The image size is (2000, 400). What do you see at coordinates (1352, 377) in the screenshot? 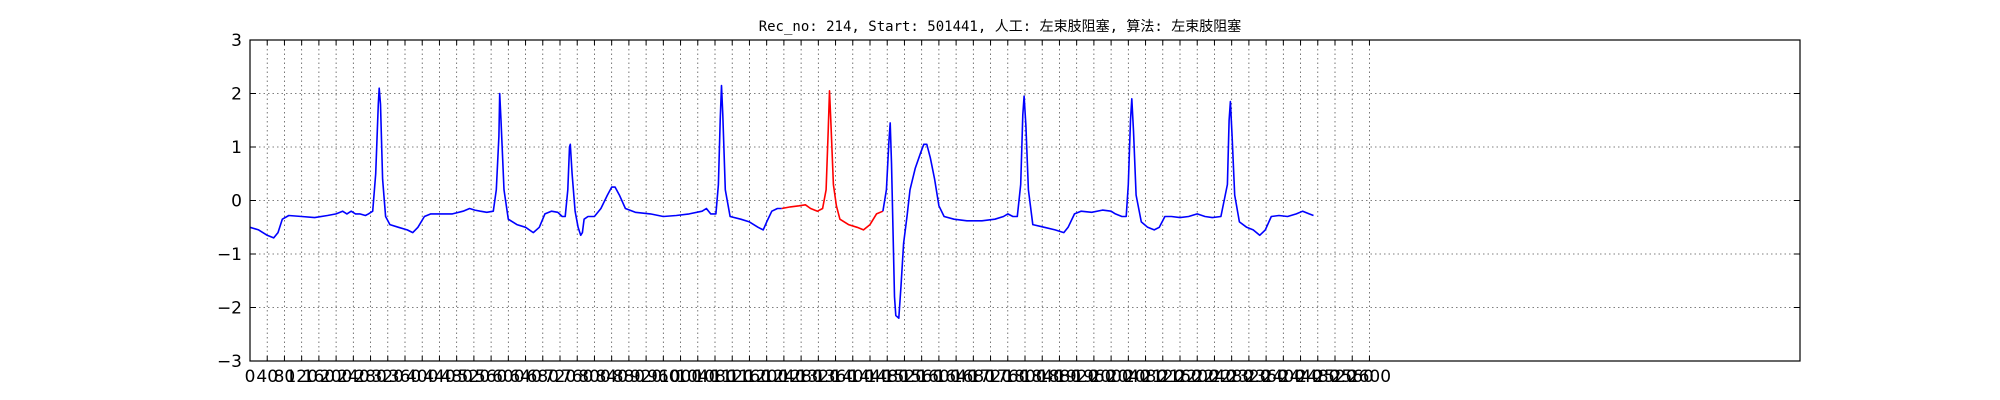
I see `x-tick-label: 2560` at bounding box center [1352, 377].